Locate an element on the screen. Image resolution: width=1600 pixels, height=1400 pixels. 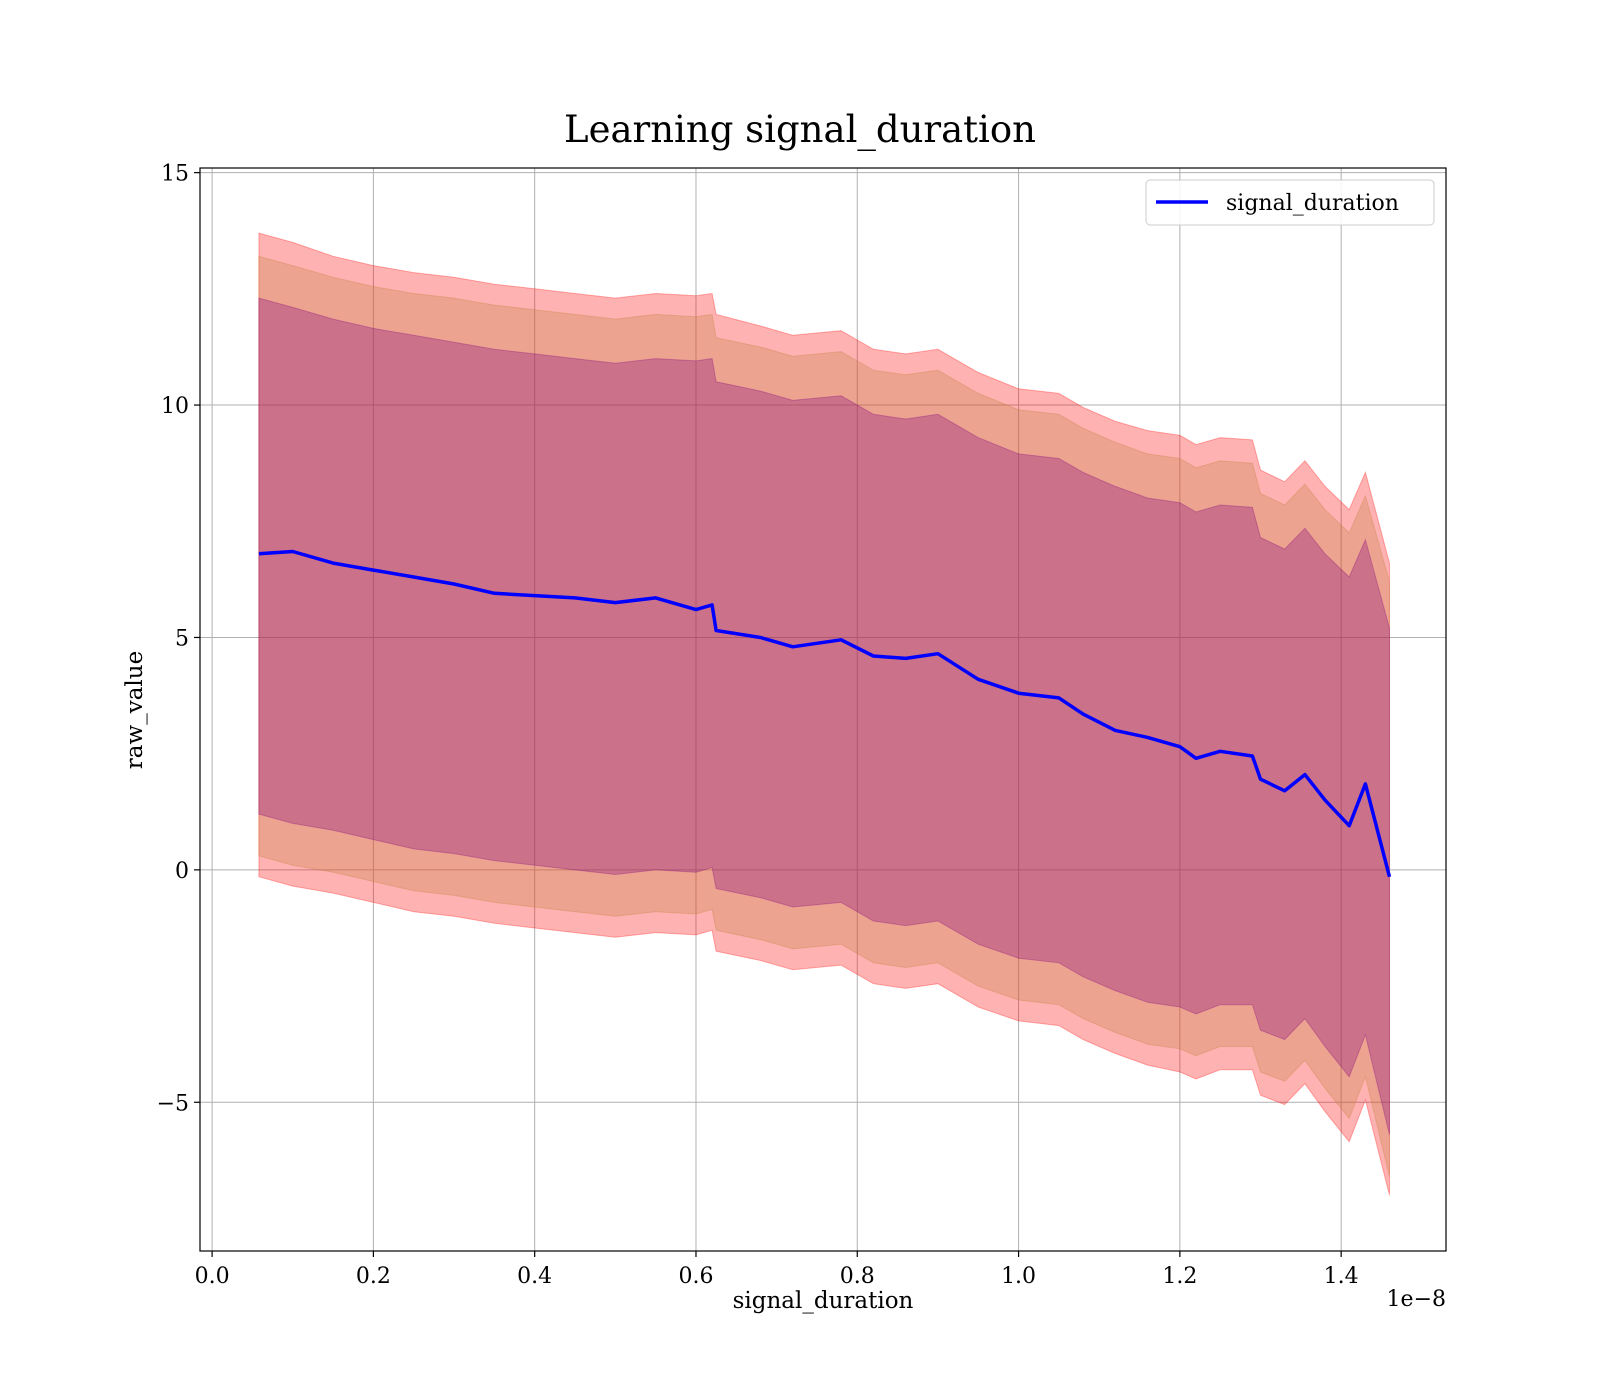
x-tick-label-1: 0.2 is located at coordinates (373, 1276).